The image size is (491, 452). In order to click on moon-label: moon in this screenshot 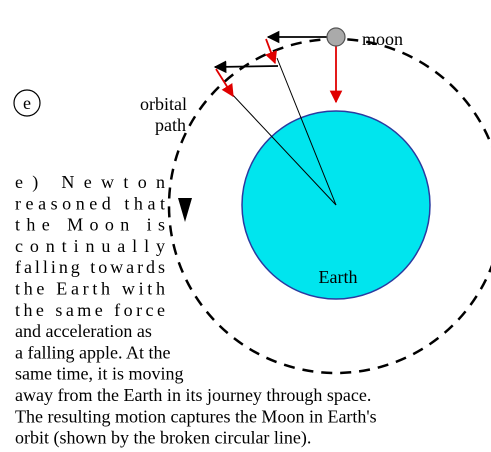, I will do `click(382, 39)`.